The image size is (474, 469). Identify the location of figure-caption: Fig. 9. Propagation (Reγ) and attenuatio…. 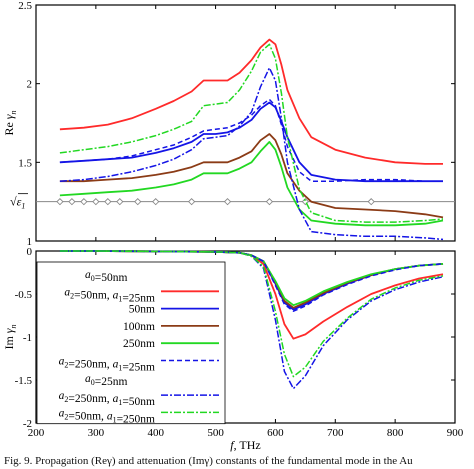
(208, 461).